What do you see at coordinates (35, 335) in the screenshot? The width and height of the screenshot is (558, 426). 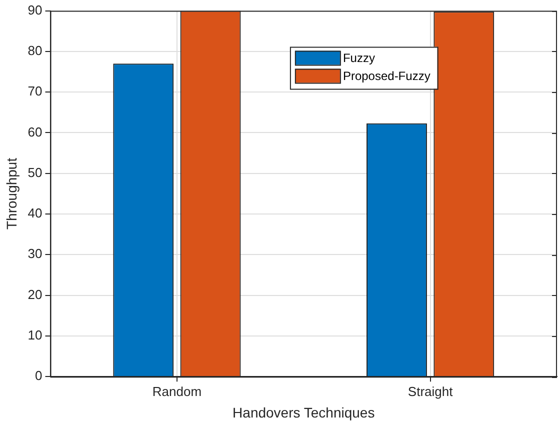 I see `y-tick-label: 10` at bounding box center [35, 335].